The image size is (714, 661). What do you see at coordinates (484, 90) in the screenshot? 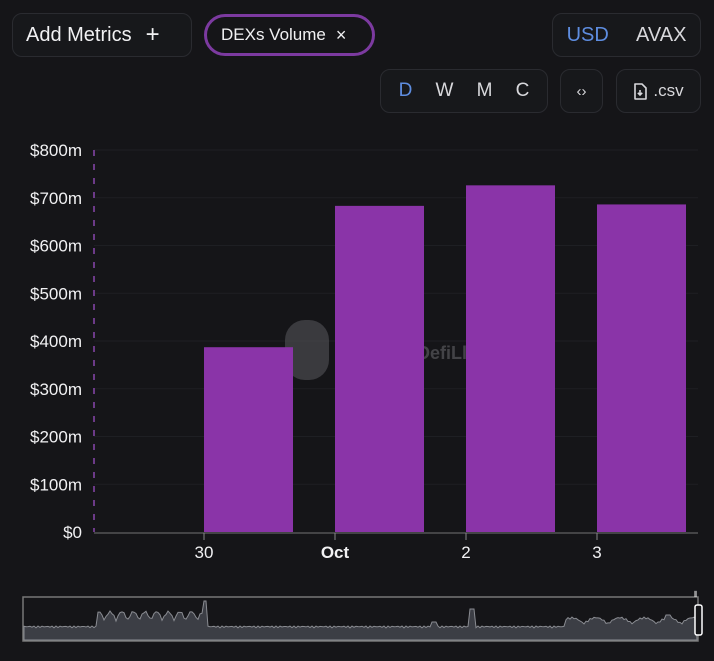
I see `interval-monthly-button: M` at bounding box center [484, 90].